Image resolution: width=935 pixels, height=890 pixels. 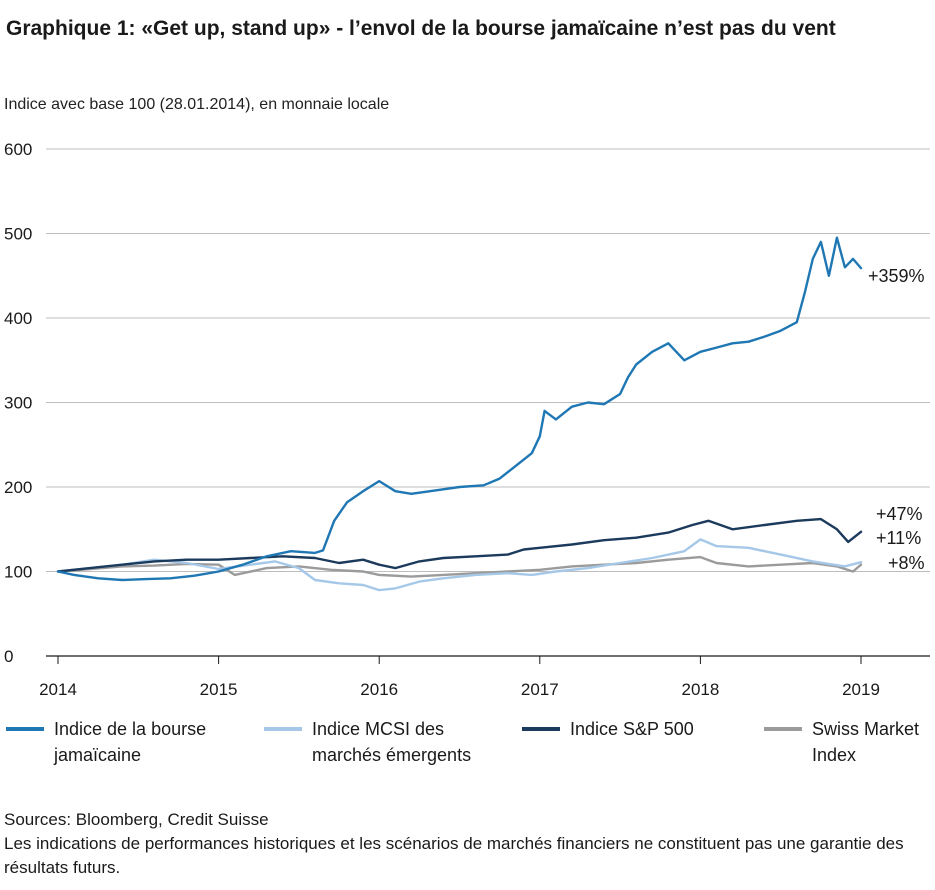 What do you see at coordinates (130, 742) in the screenshot?
I see `legend-label-jamaica: Indice de la bourse jamaïcaine` at bounding box center [130, 742].